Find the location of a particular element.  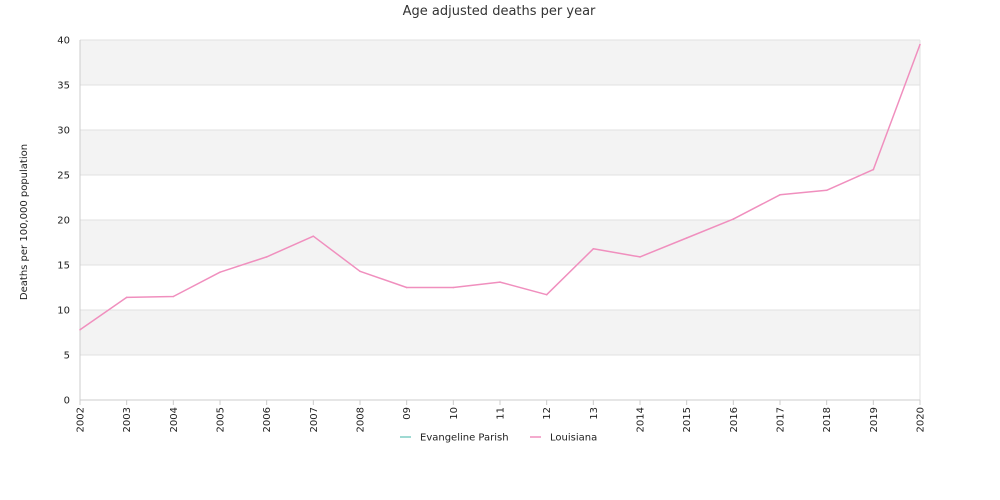

legend-label: Evangeline Parish is located at coordinates (464, 438).